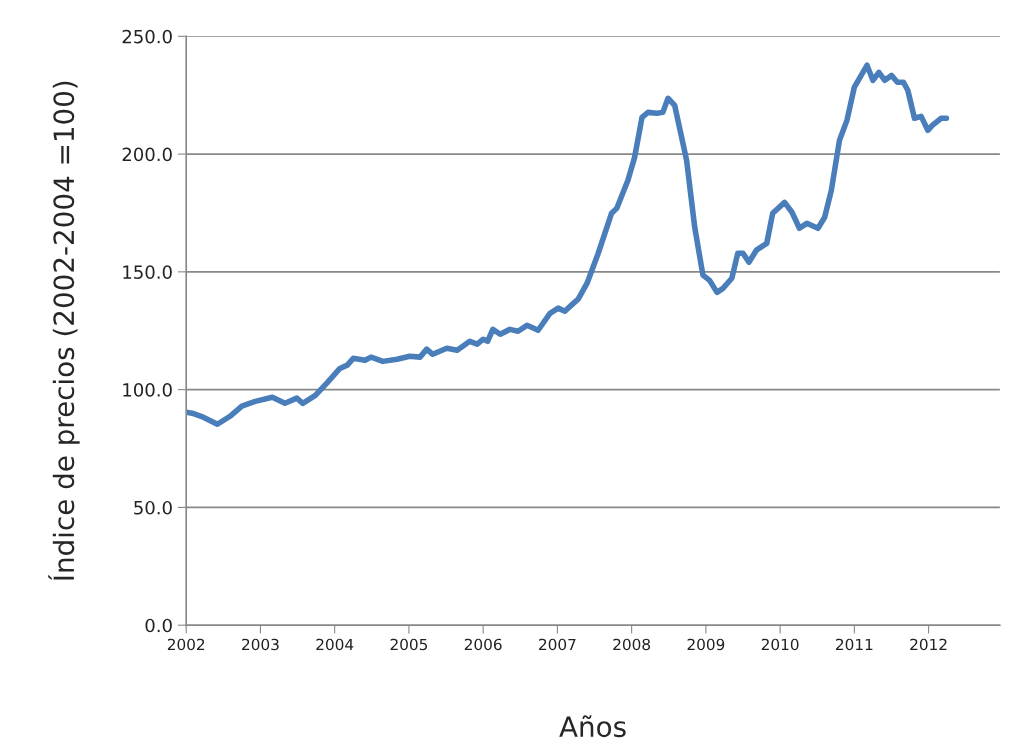 This screenshot has width=1012, height=756. Describe the element at coordinates (147, 36) in the screenshot. I see `y-tick-label: 250.0` at that location.